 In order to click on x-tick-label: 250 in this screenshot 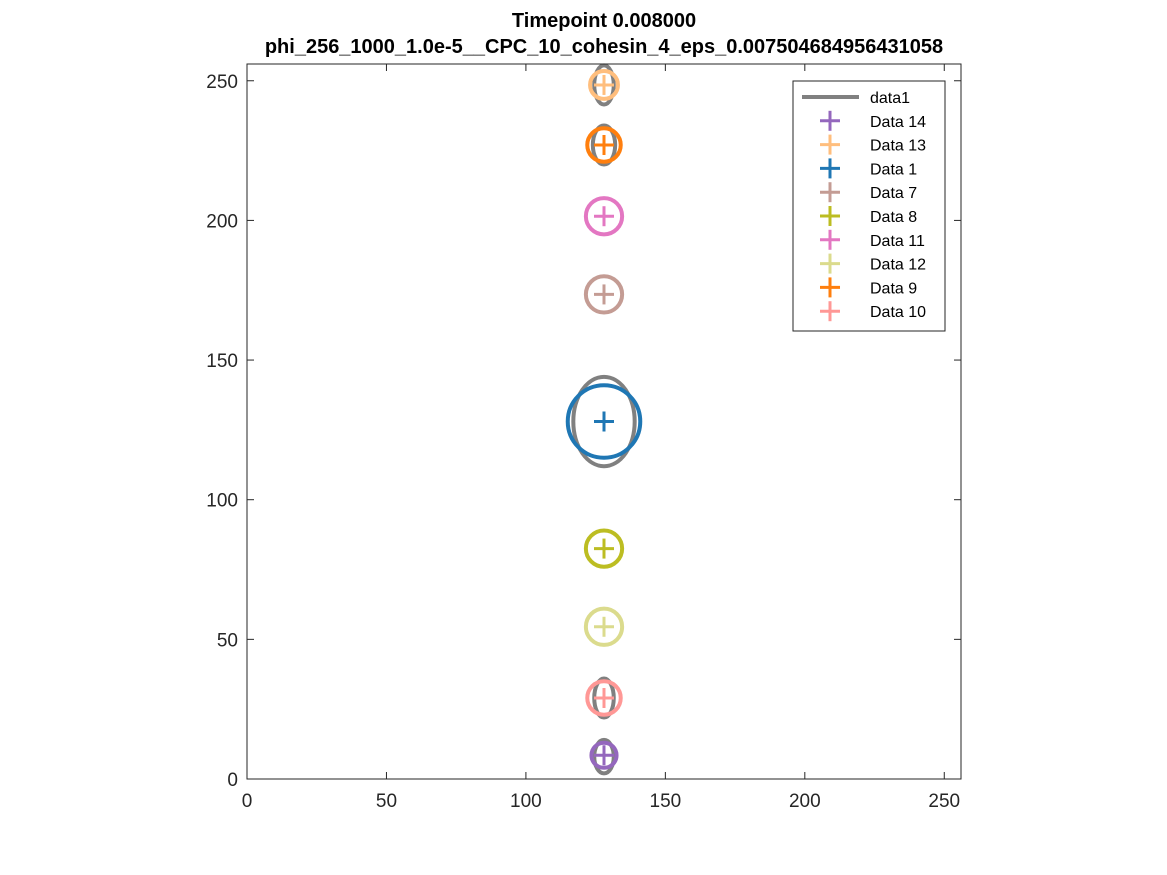, I will do `click(944, 801)`.